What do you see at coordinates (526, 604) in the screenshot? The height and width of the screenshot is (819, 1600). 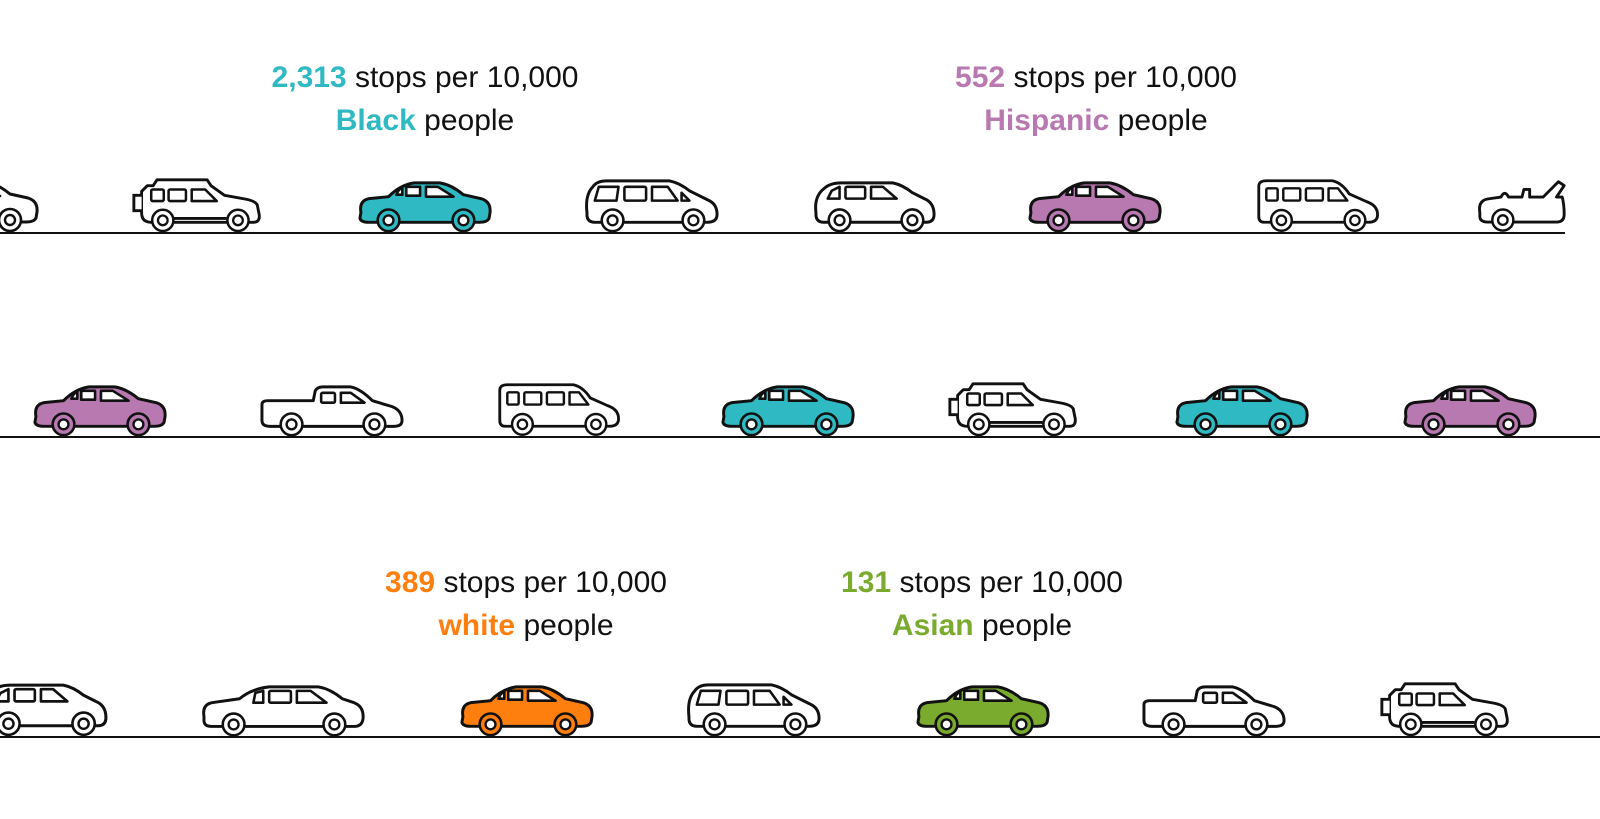 I see `label-white: 389 stops per 10,000 white people` at bounding box center [526, 604].